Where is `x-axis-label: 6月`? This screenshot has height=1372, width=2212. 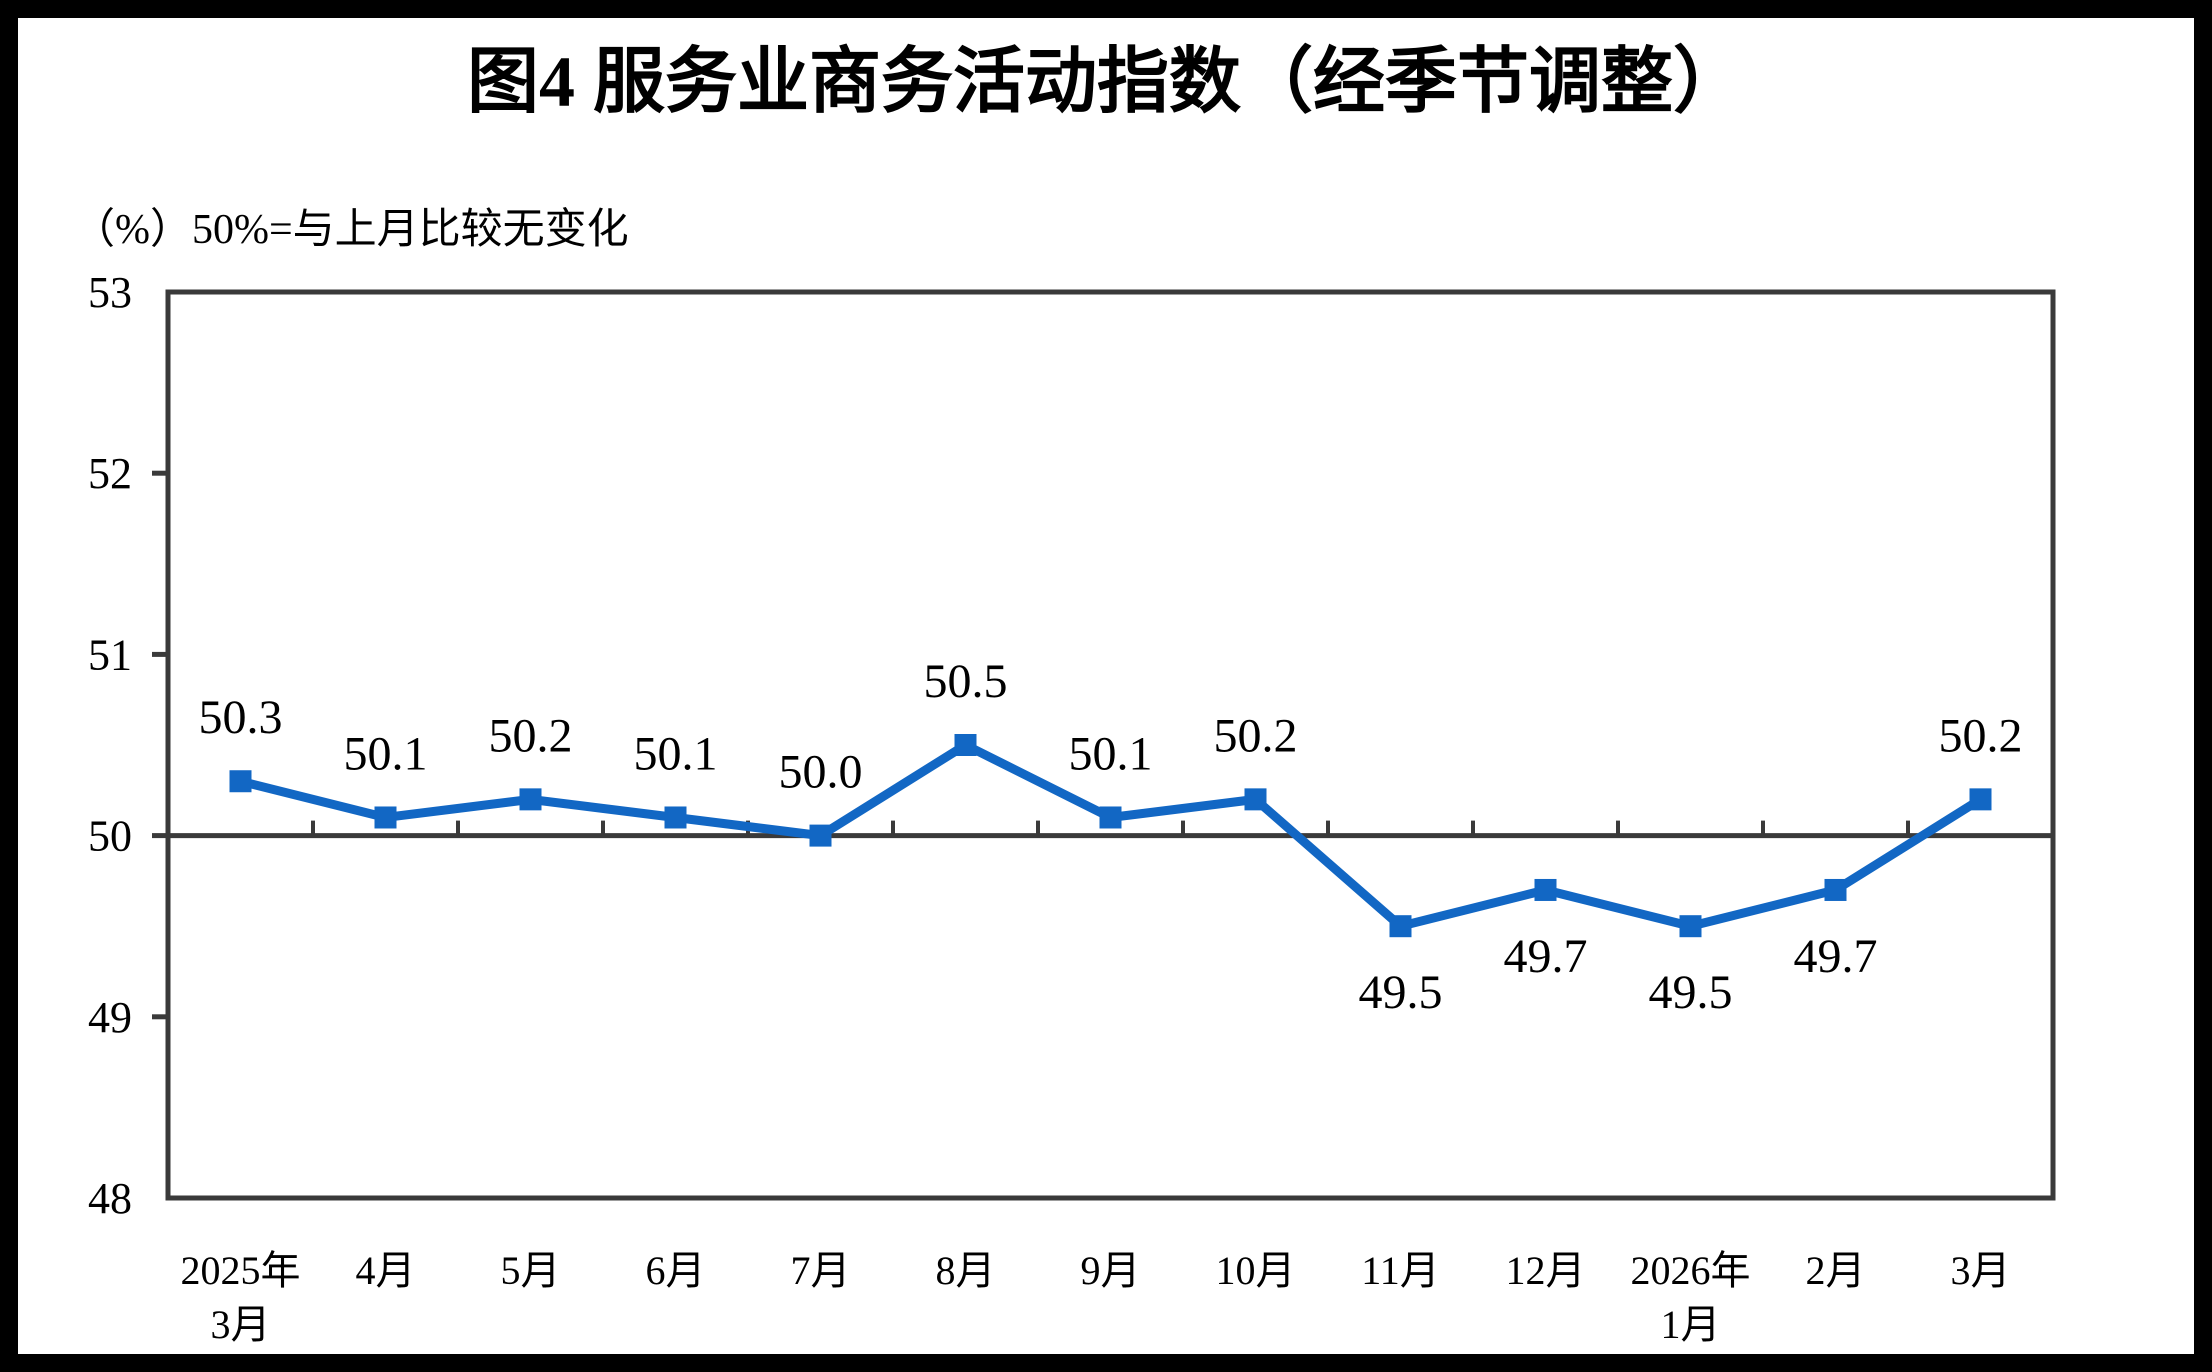 x-axis-label: 6月 is located at coordinates (676, 1270).